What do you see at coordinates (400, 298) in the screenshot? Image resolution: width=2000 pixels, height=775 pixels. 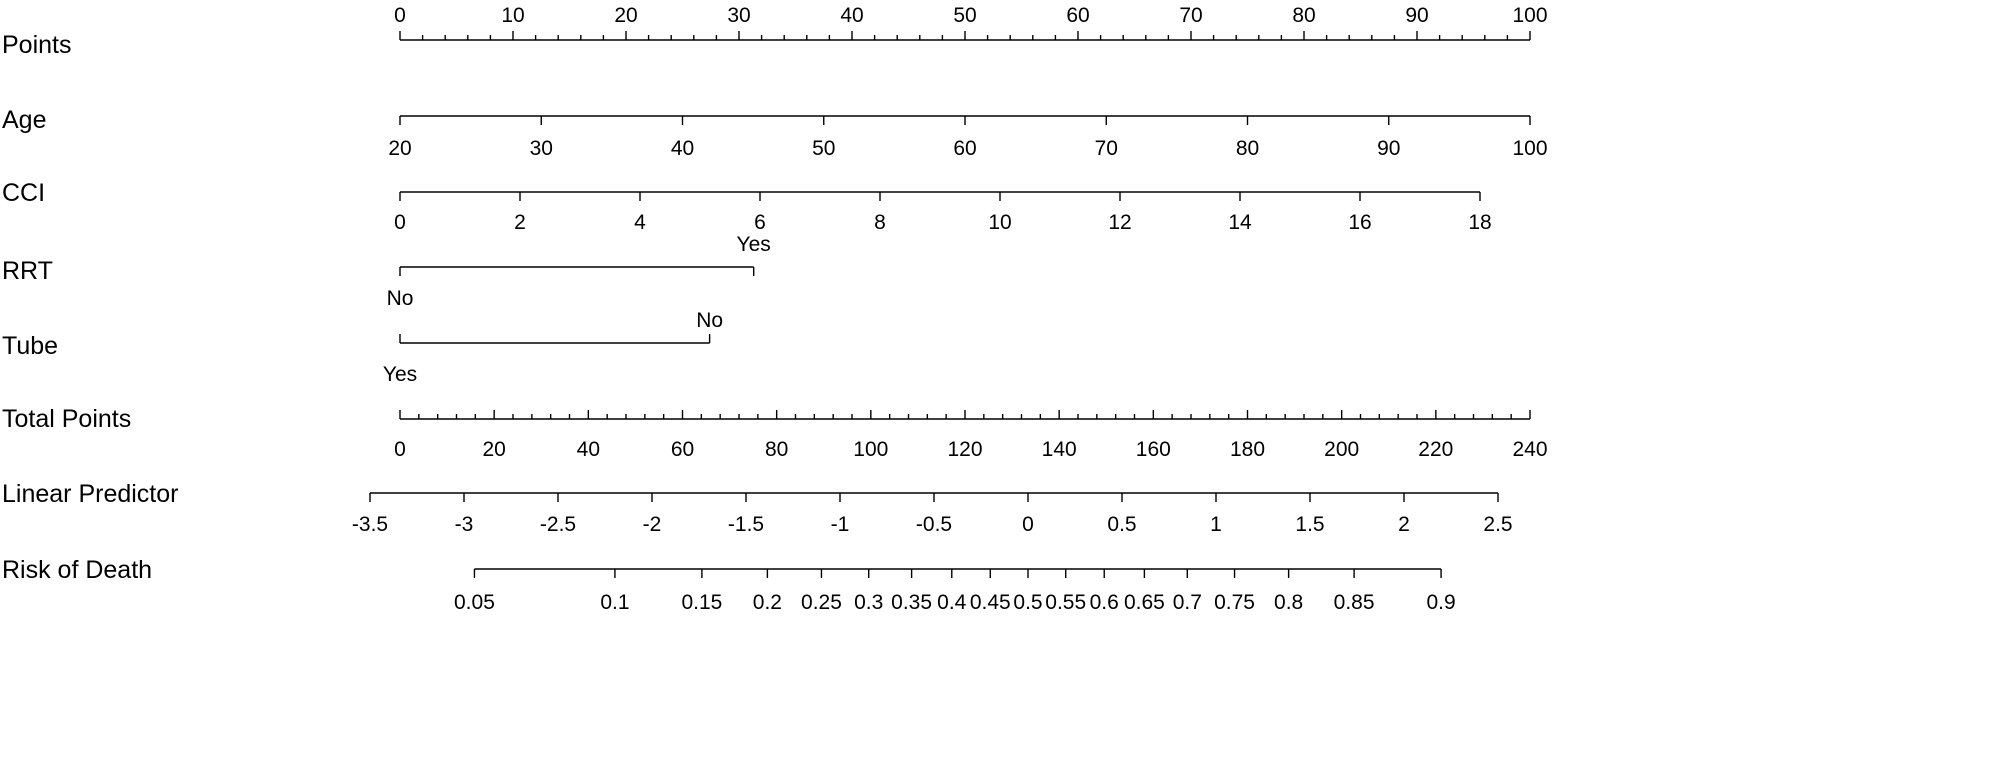 I see `rrt-category-label-no: No` at bounding box center [400, 298].